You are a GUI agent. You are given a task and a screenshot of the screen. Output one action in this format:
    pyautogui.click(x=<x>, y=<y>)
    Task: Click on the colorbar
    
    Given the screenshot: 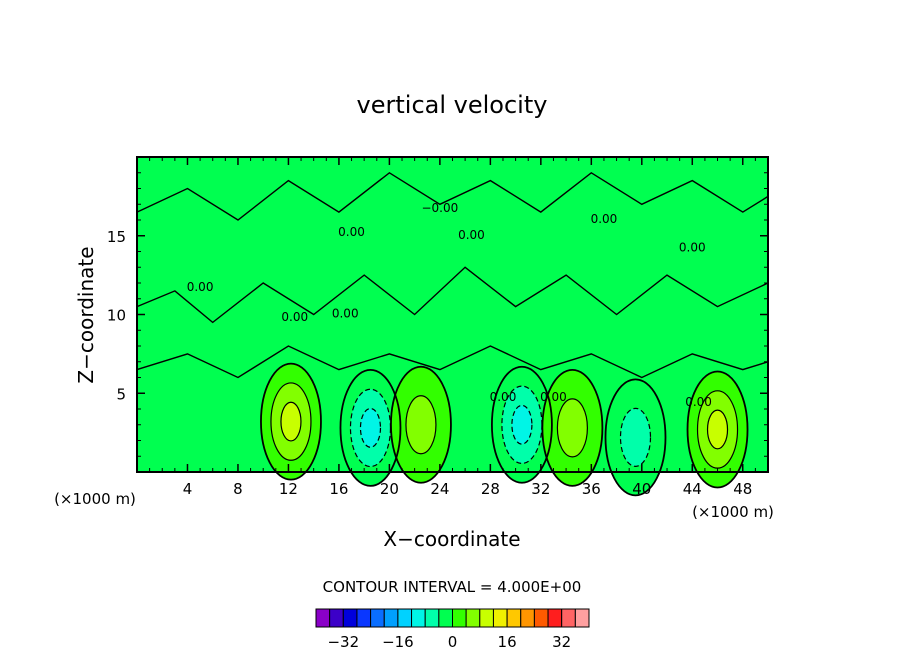 What is the action you would take?
    pyautogui.click(x=452, y=618)
    